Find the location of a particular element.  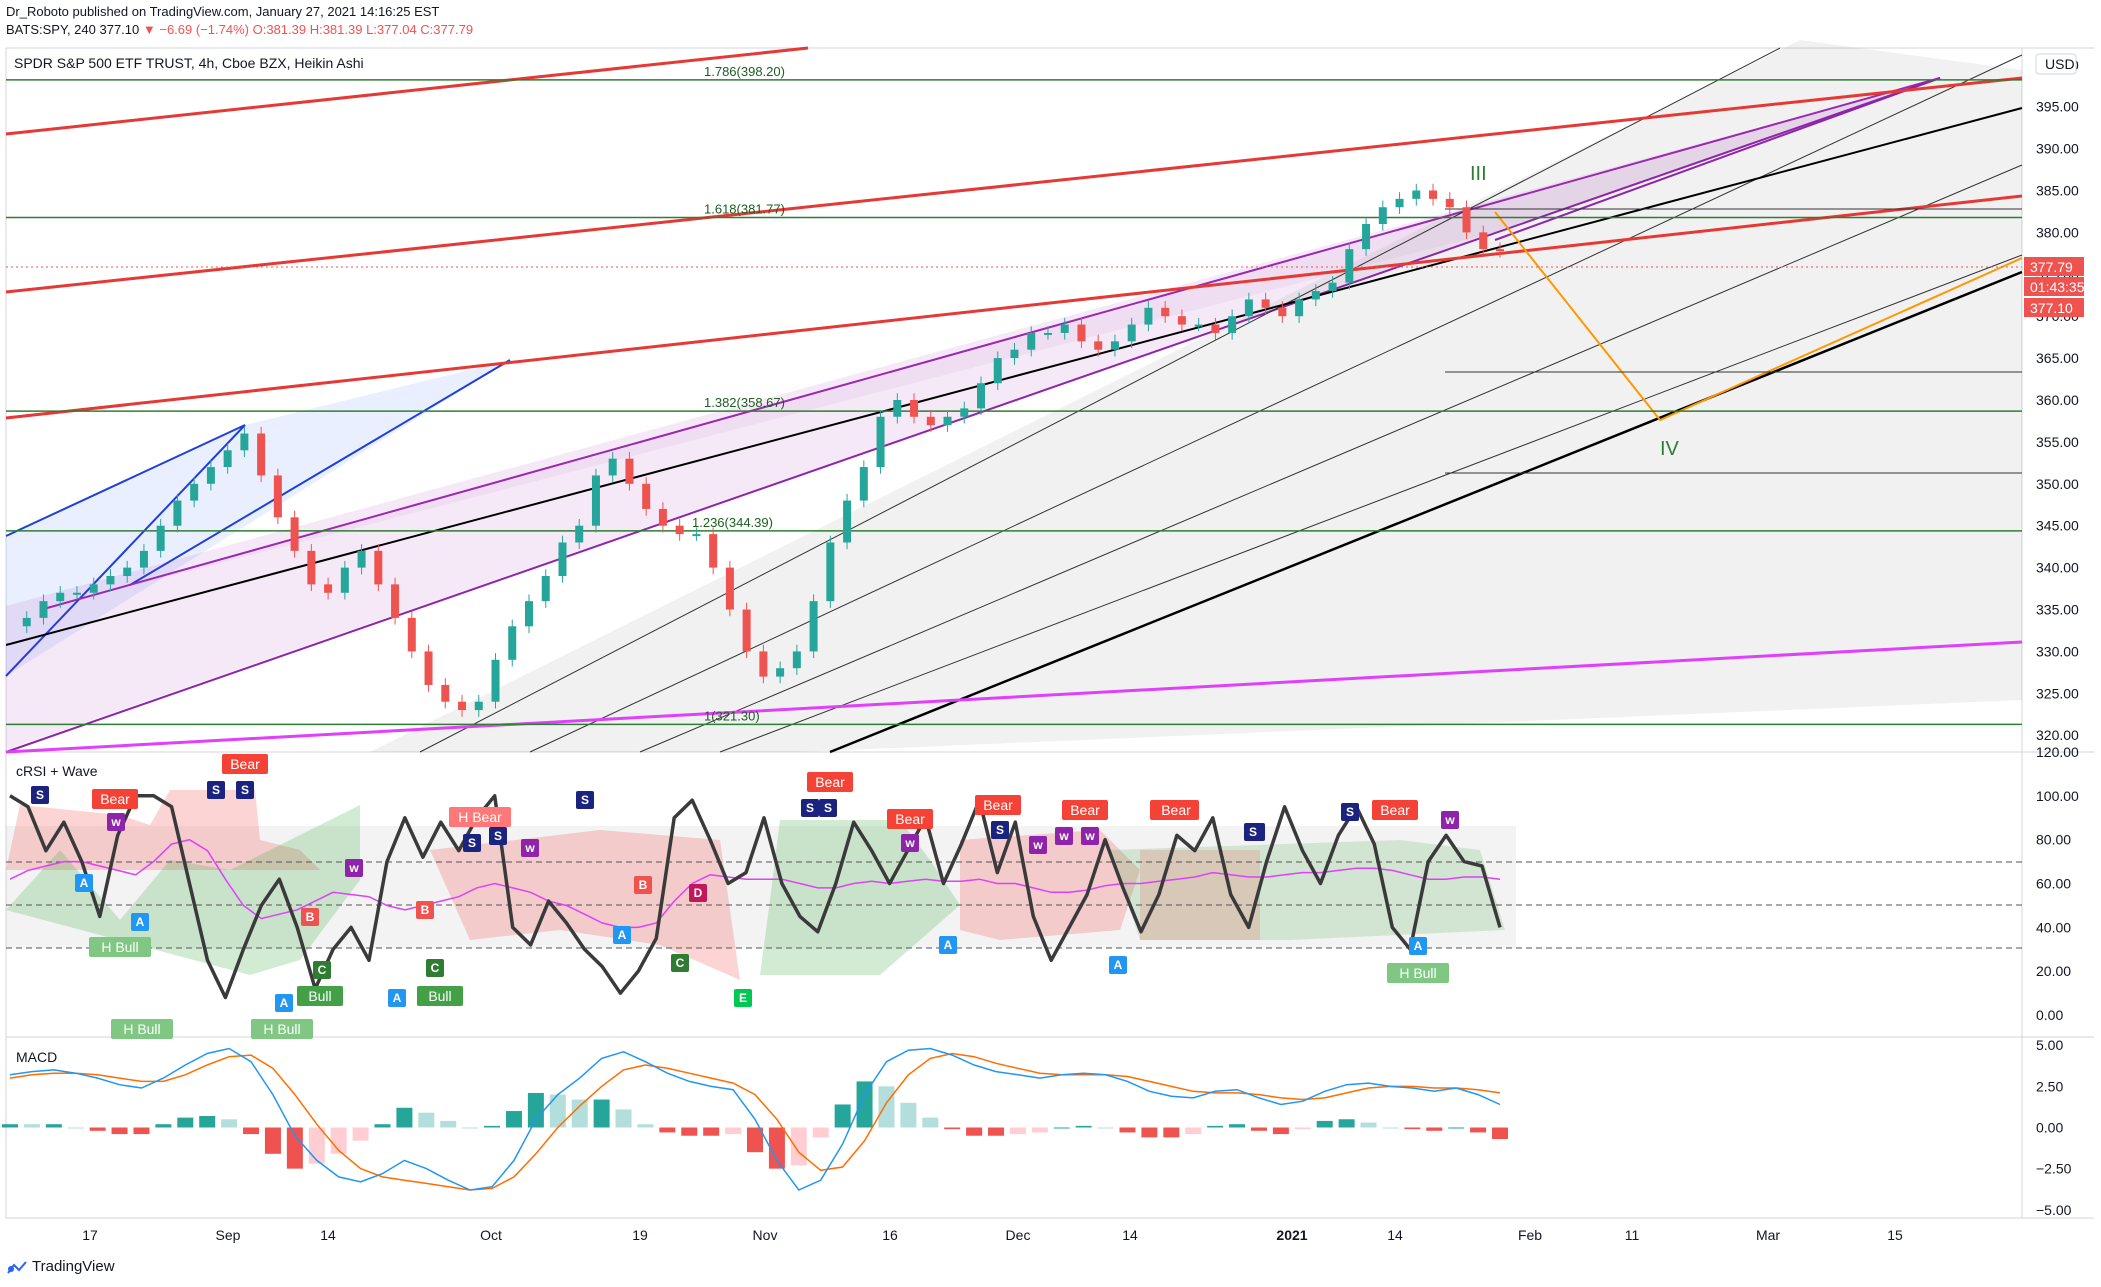

svg-text: 377.10 is located at coordinates (2051, 308).